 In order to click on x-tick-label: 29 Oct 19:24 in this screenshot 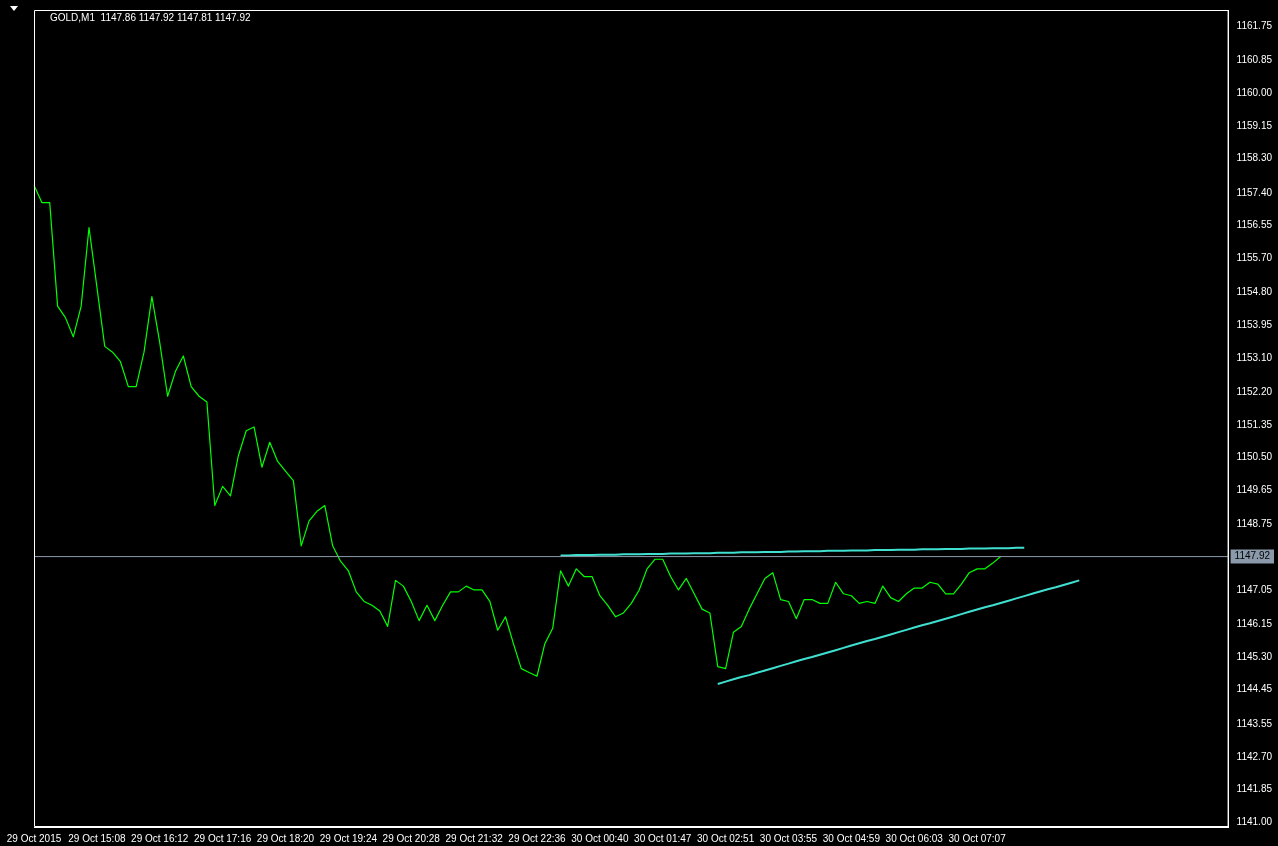, I will do `click(348, 838)`.